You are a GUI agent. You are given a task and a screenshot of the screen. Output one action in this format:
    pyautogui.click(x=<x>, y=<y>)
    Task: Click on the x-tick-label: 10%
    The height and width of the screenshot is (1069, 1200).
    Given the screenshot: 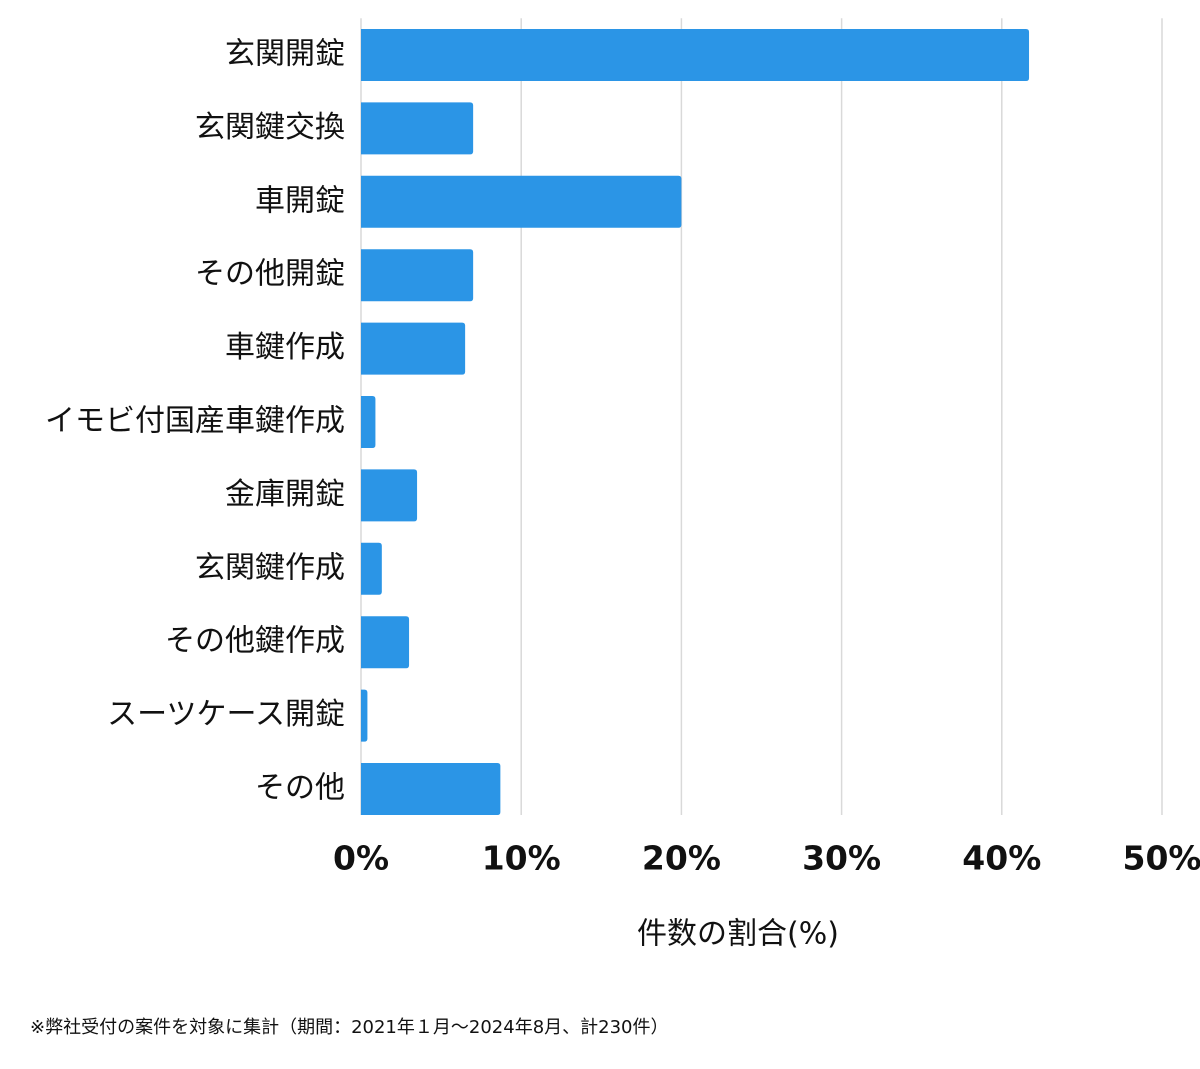 What is the action you would take?
    pyautogui.click(x=521, y=858)
    